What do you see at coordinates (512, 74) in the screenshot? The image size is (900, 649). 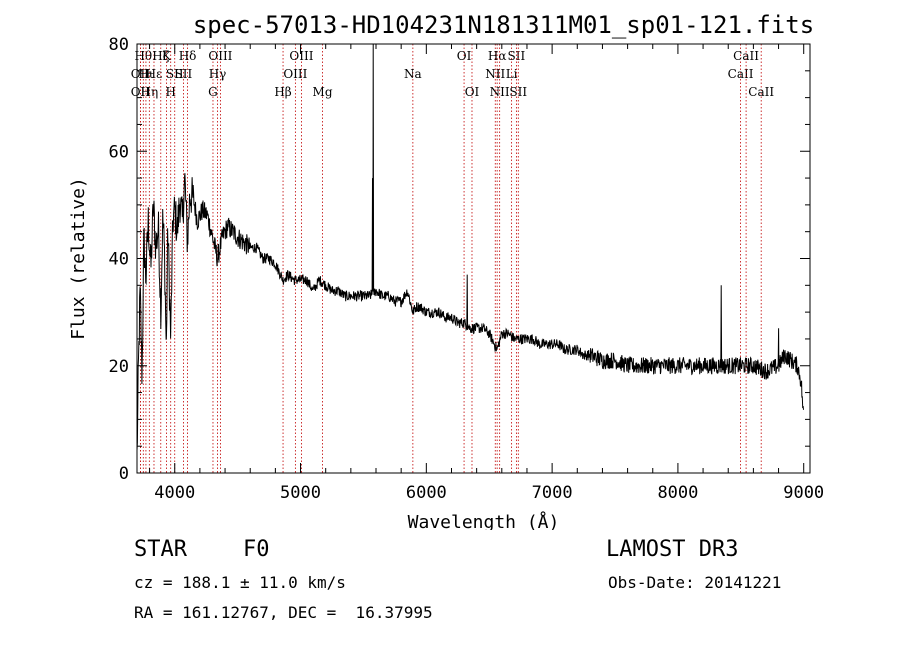 I see `line-marker-label: Li` at bounding box center [512, 74].